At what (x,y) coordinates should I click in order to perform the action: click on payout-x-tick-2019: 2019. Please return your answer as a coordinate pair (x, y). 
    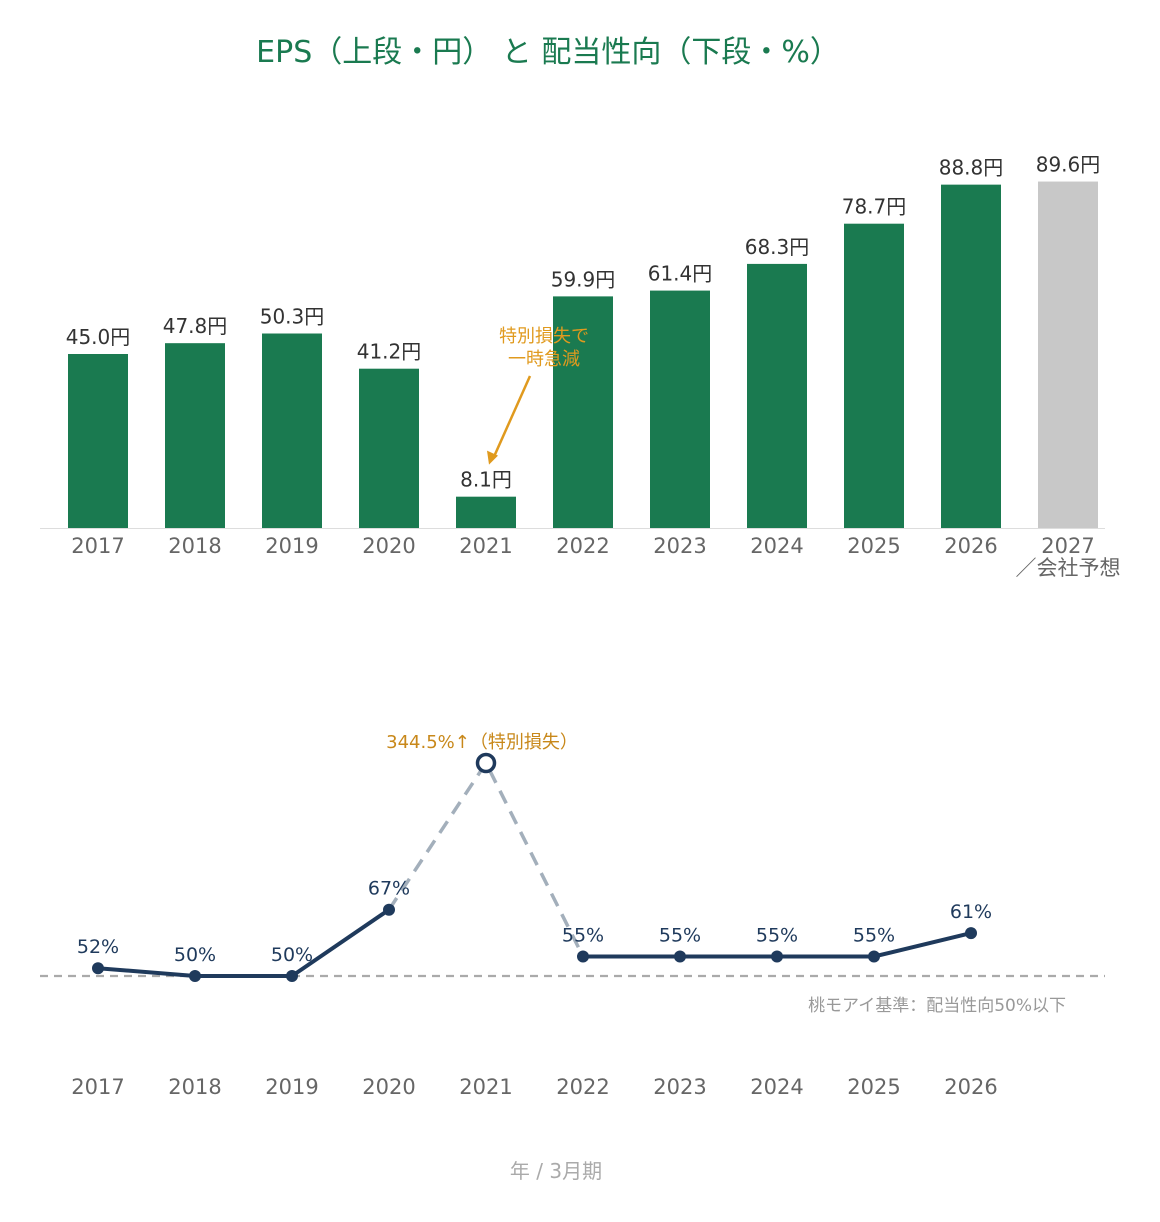
    Looking at the image, I should click on (291, 1087).